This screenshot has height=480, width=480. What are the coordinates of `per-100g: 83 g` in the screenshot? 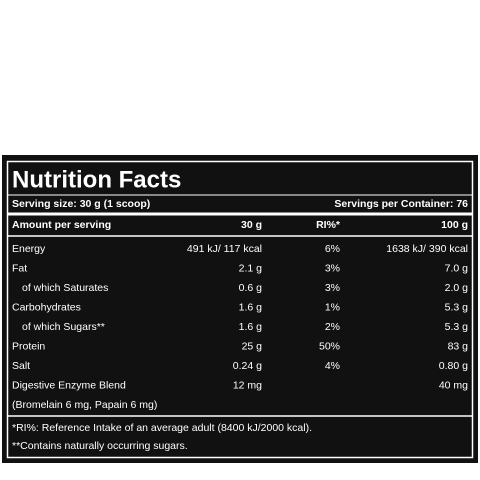 It's located at (458, 346).